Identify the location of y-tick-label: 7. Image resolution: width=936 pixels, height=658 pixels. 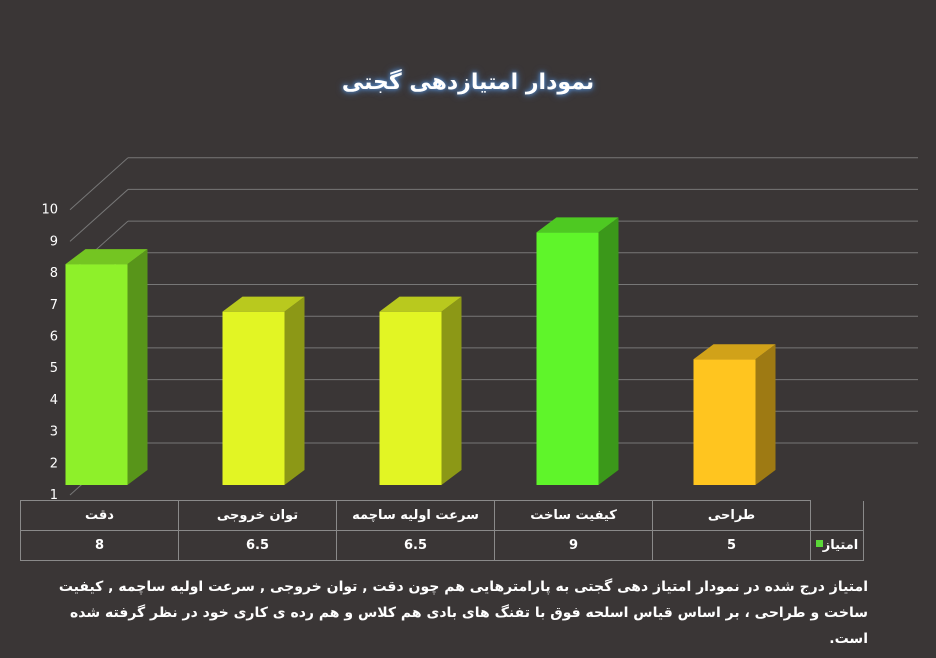
(54, 305).